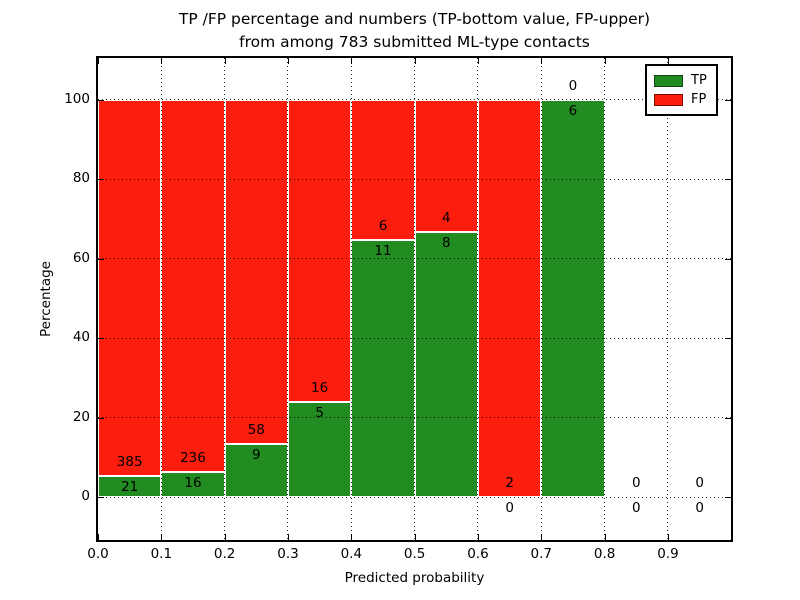 The width and height of the screenshot is (800, 600). What do you see at coordinates (699, 483) in the screenshot?
I see `fp-count-label-0.9-1.0: 0` at bounding box center [699, 483].